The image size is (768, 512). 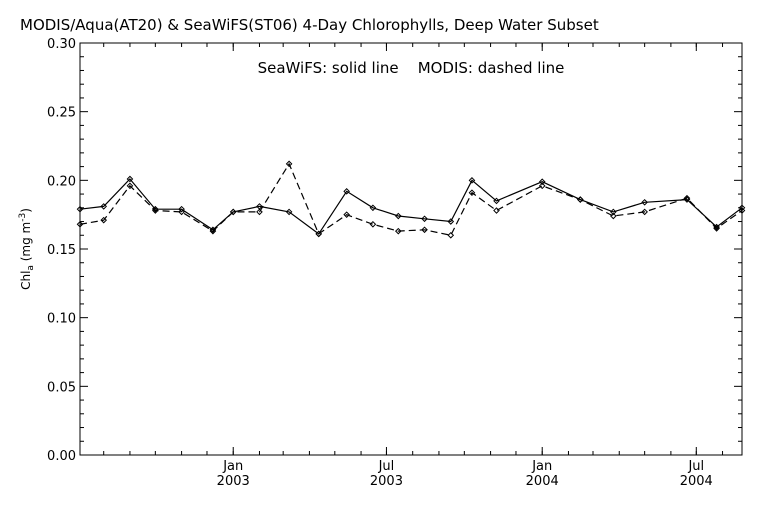 What do you see at coordinates (61, 456) in the screenshot?
I see `y-tick-label: 0.00` at bounding box center [61, 456].